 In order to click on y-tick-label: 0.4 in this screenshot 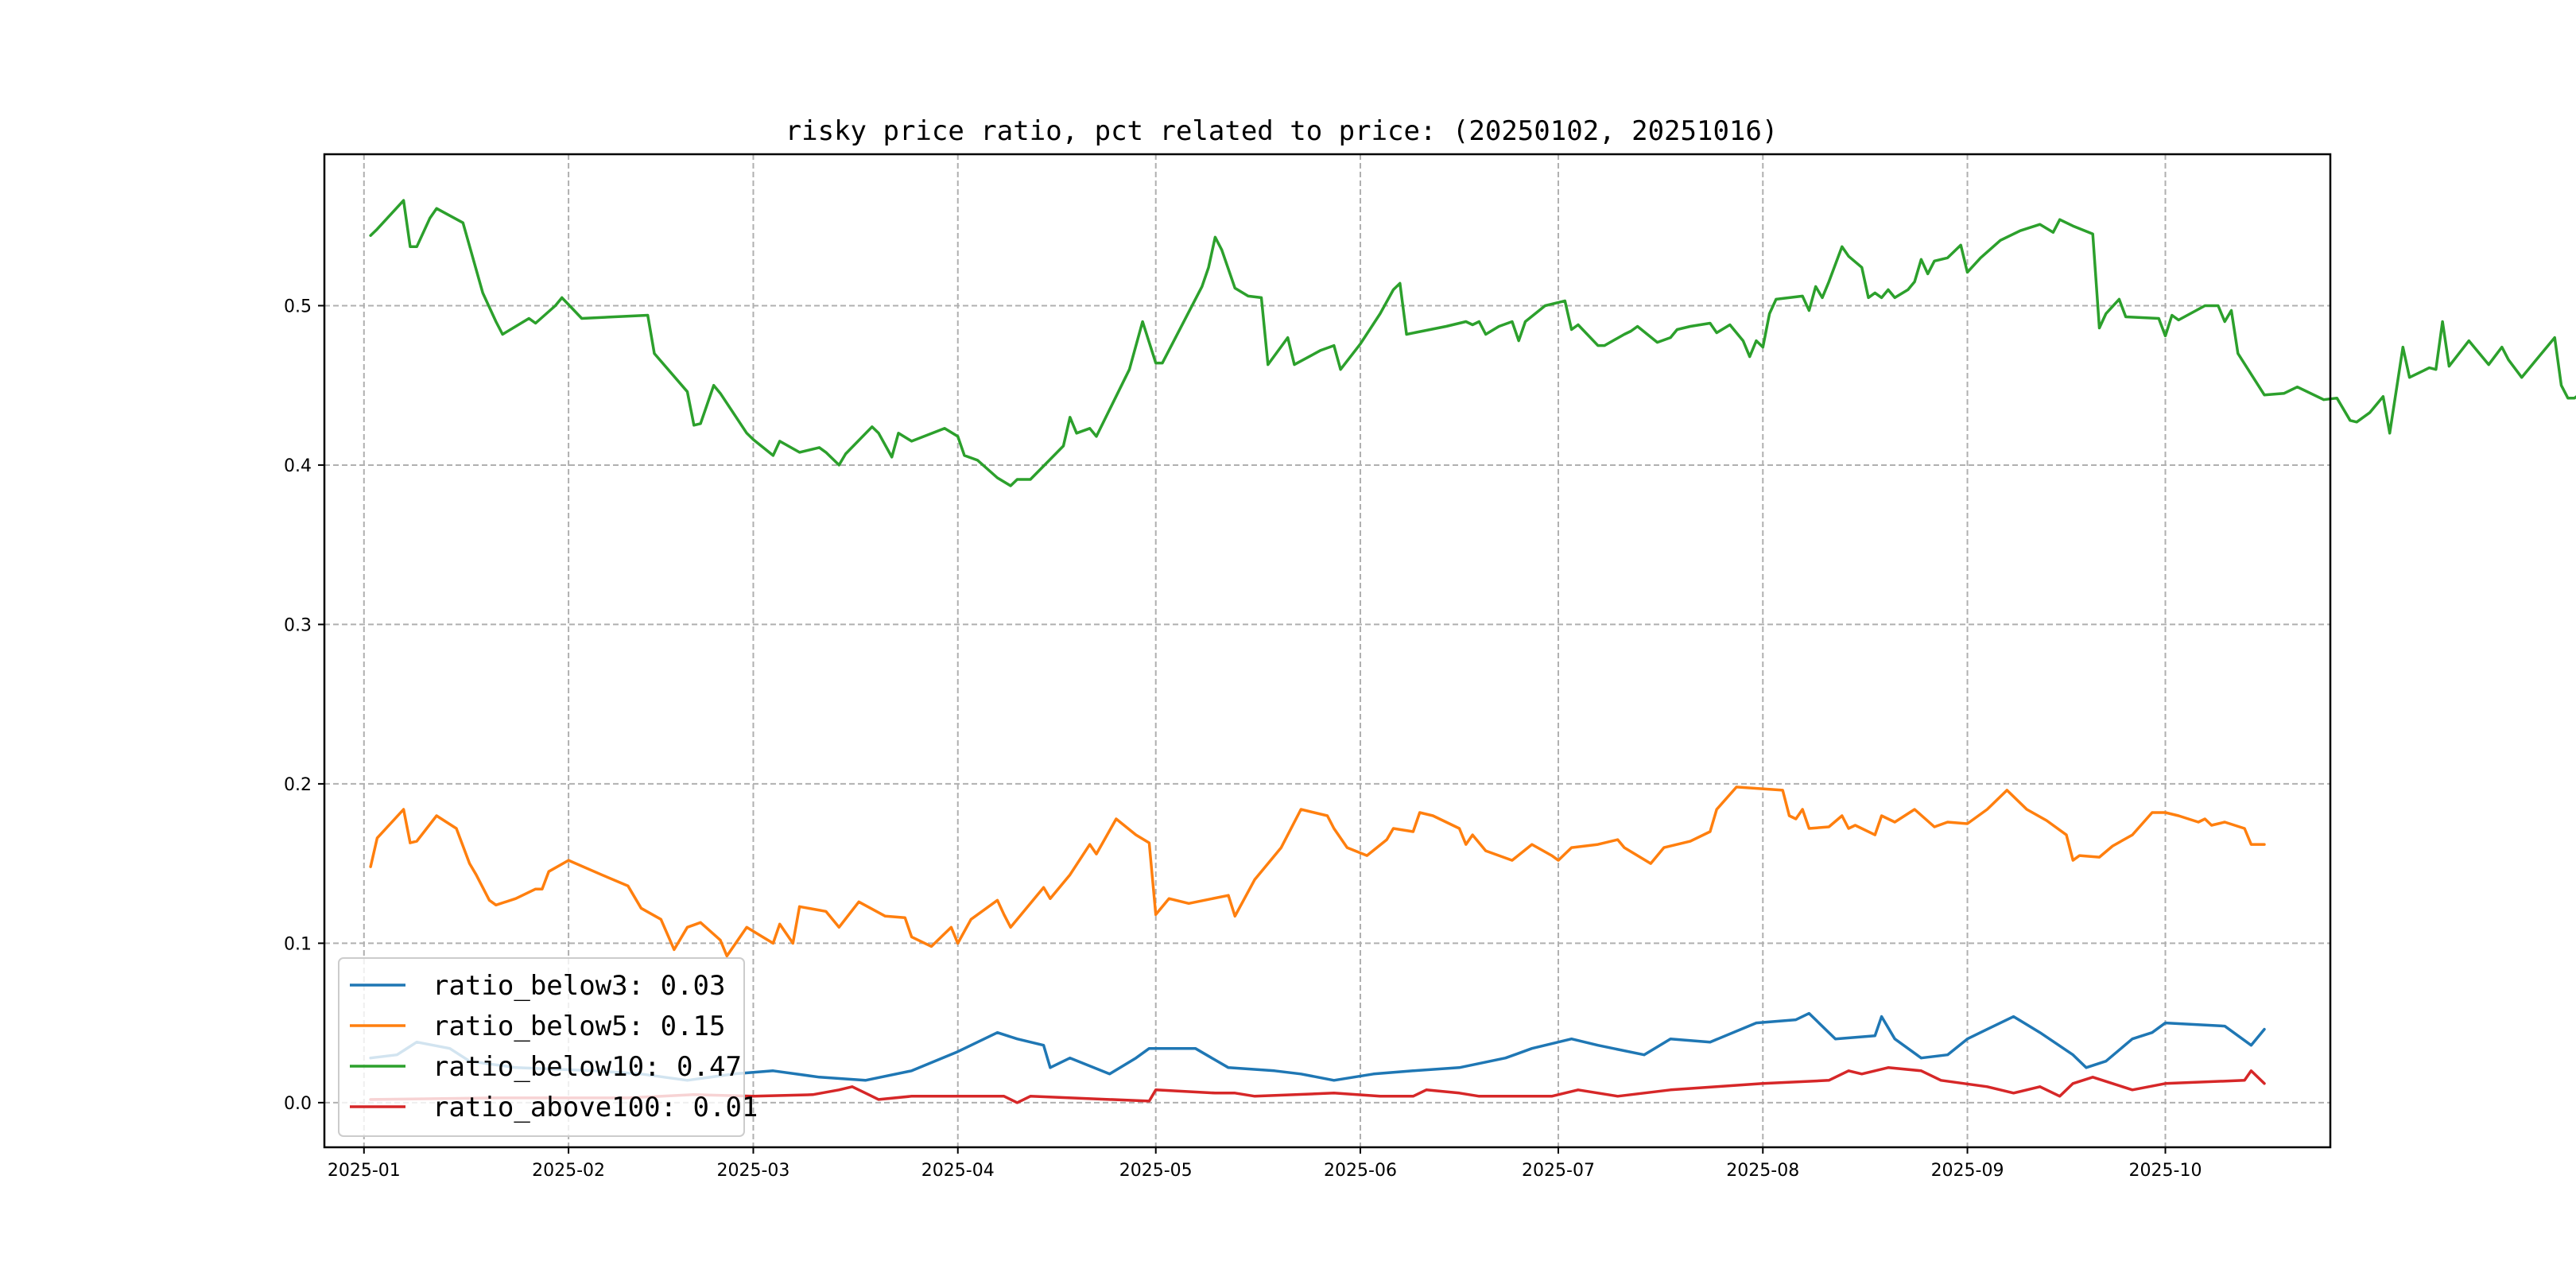, I will do `click(298, 466)`.